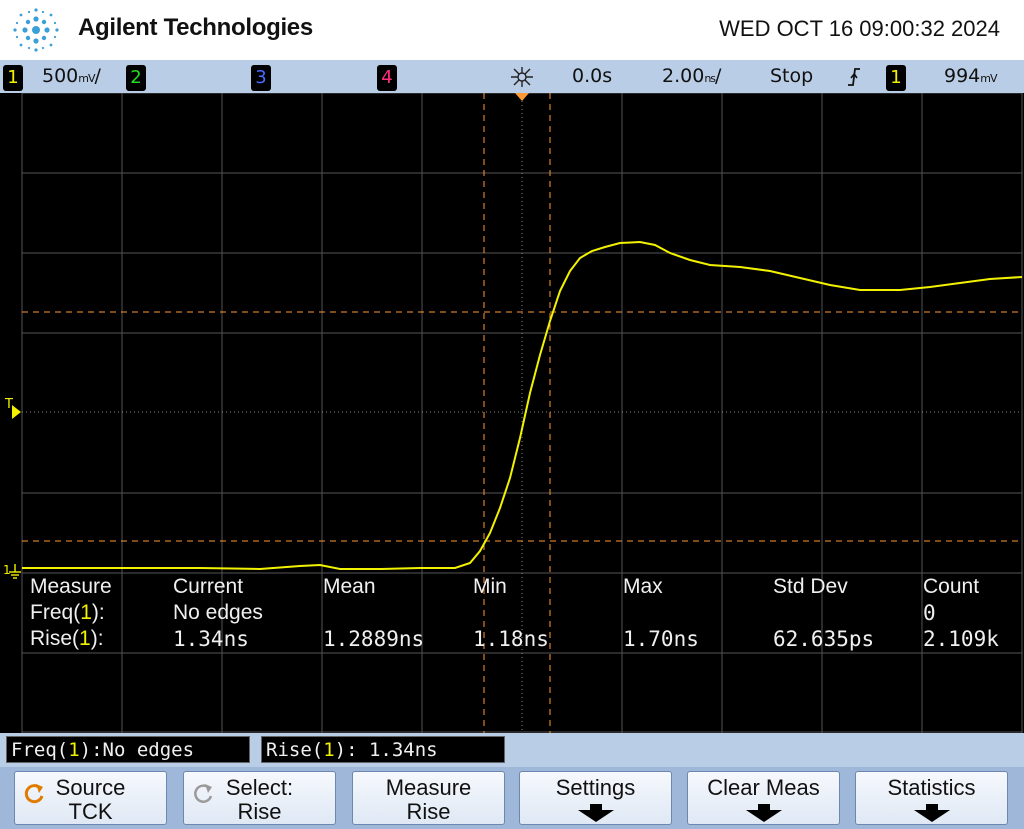 The image size is (1024, 829). Describe the element at coordinates (661, 639) in the screenshot. I see `stats-row-rise-max: 1.70ns` at that location.